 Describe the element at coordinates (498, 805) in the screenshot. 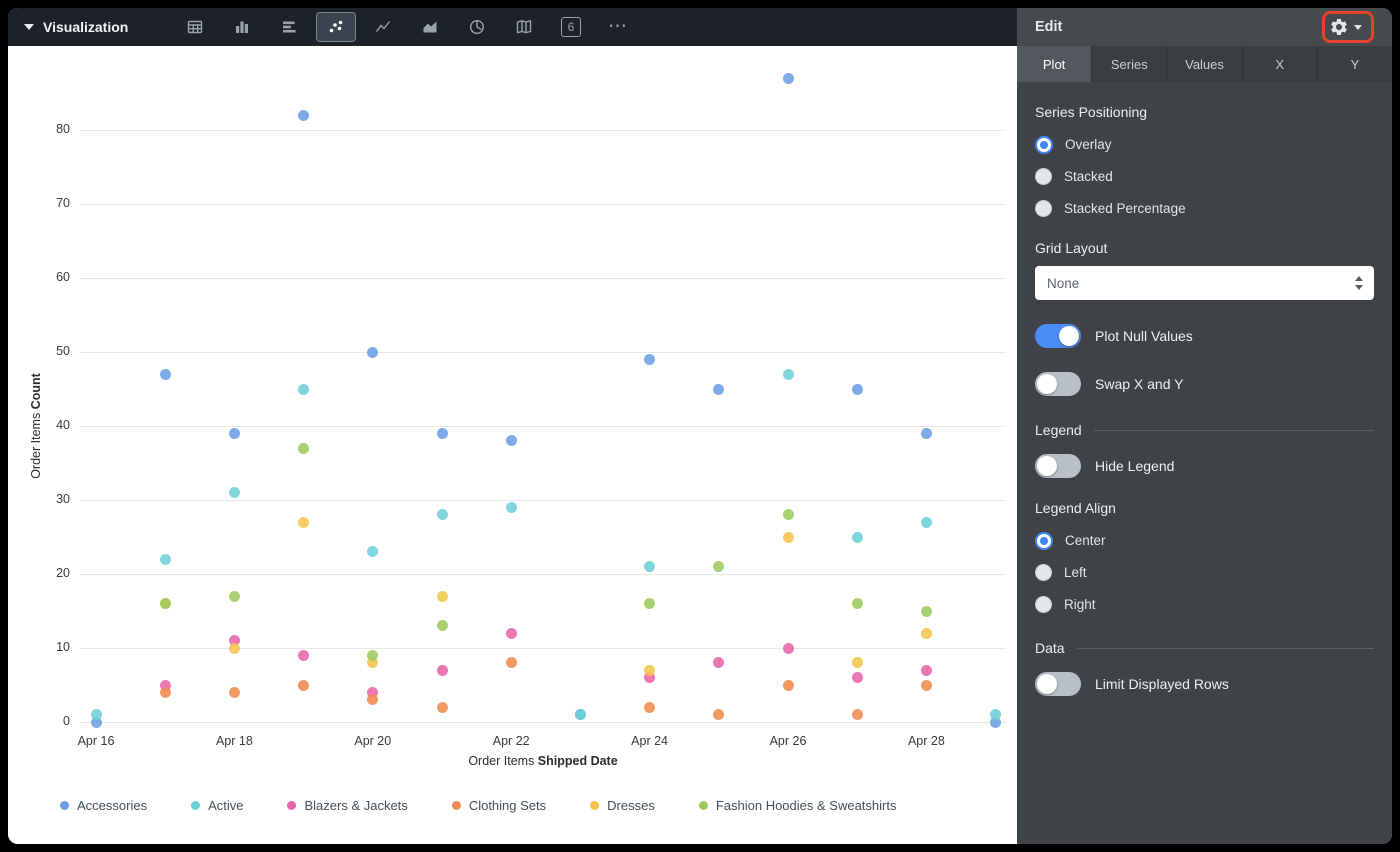

I see `legend-item: Clothing Sets` at that location.